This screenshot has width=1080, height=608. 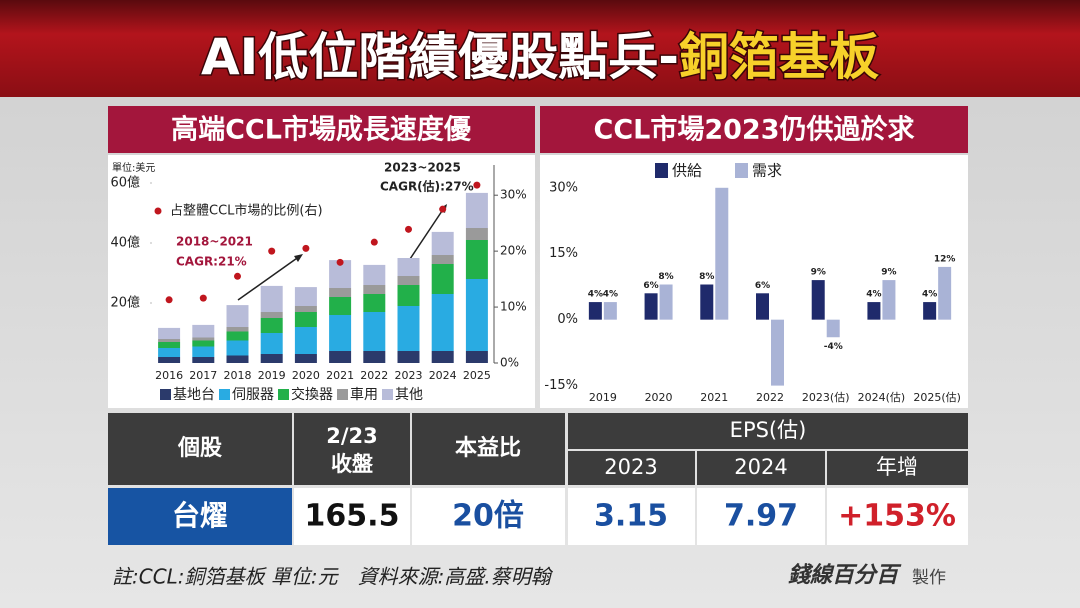 What do you see at coordinates (563, 253) in the screenshot?
I see `y-tick-label: 15%` at bounding box center [563, 253].